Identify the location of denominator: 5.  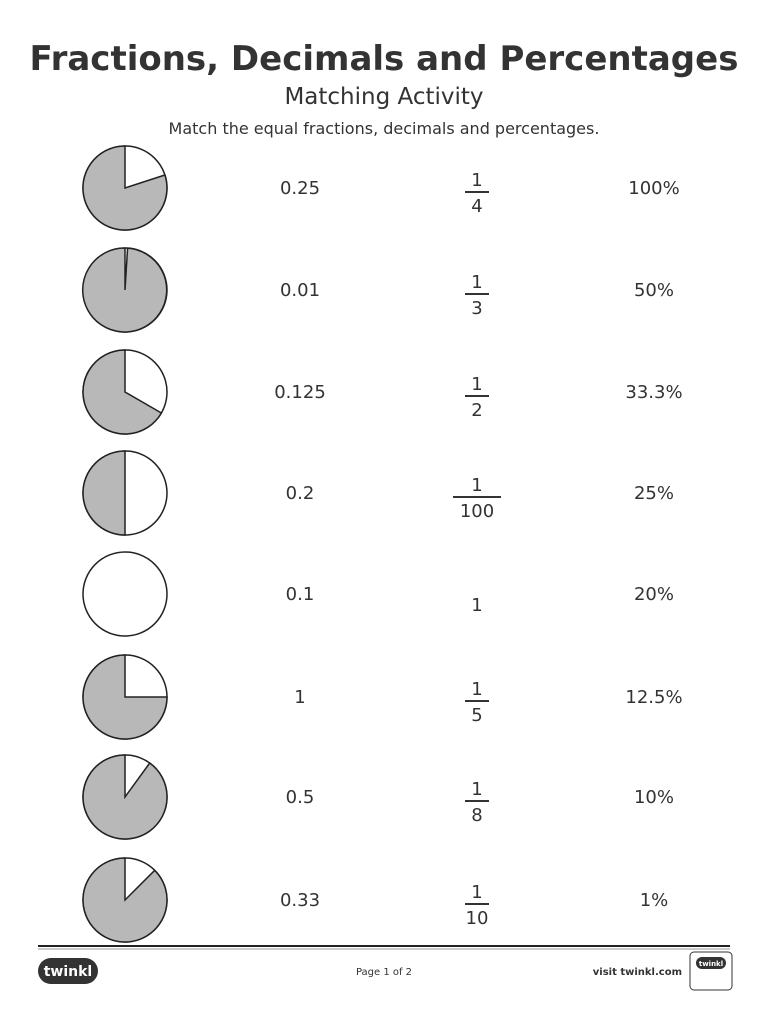
(476, 715).